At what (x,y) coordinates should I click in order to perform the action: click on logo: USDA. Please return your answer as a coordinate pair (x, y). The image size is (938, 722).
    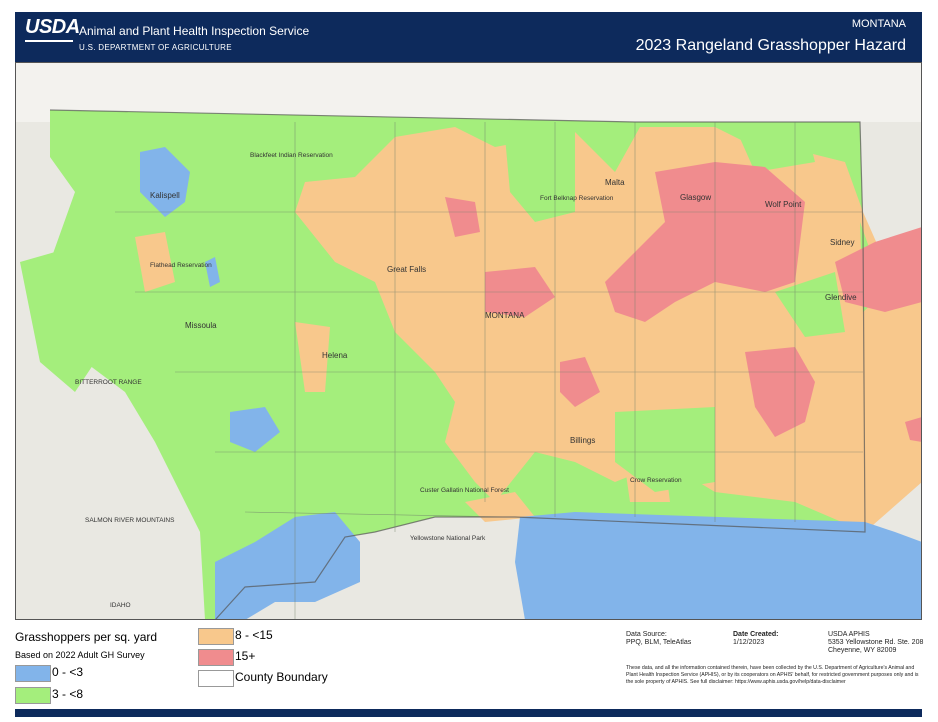
    Looking at the image, I should click on (52, 27).